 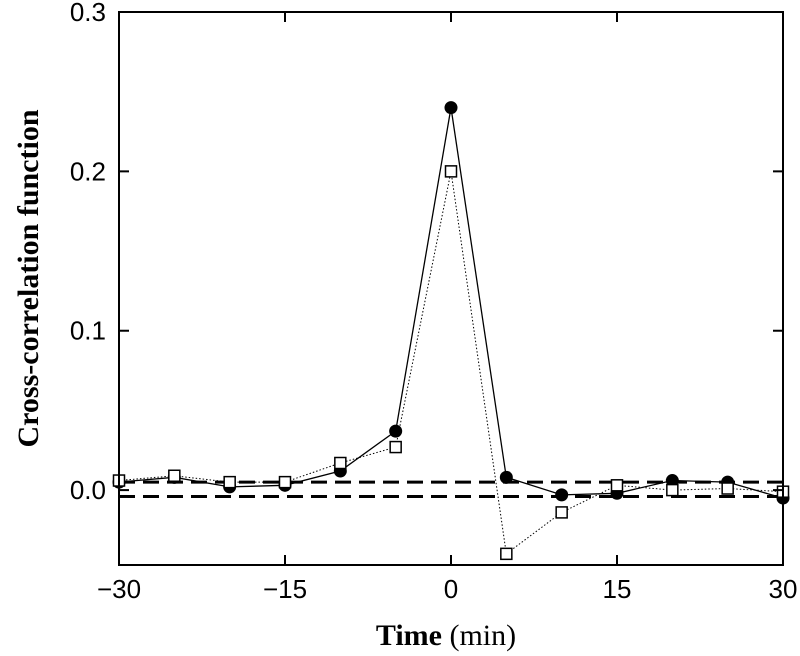 What do you see at coordinates (28, 278) in the screenshot?
I see `y-axis-label: Cross-correlation function` at bounding box center [28, 278].